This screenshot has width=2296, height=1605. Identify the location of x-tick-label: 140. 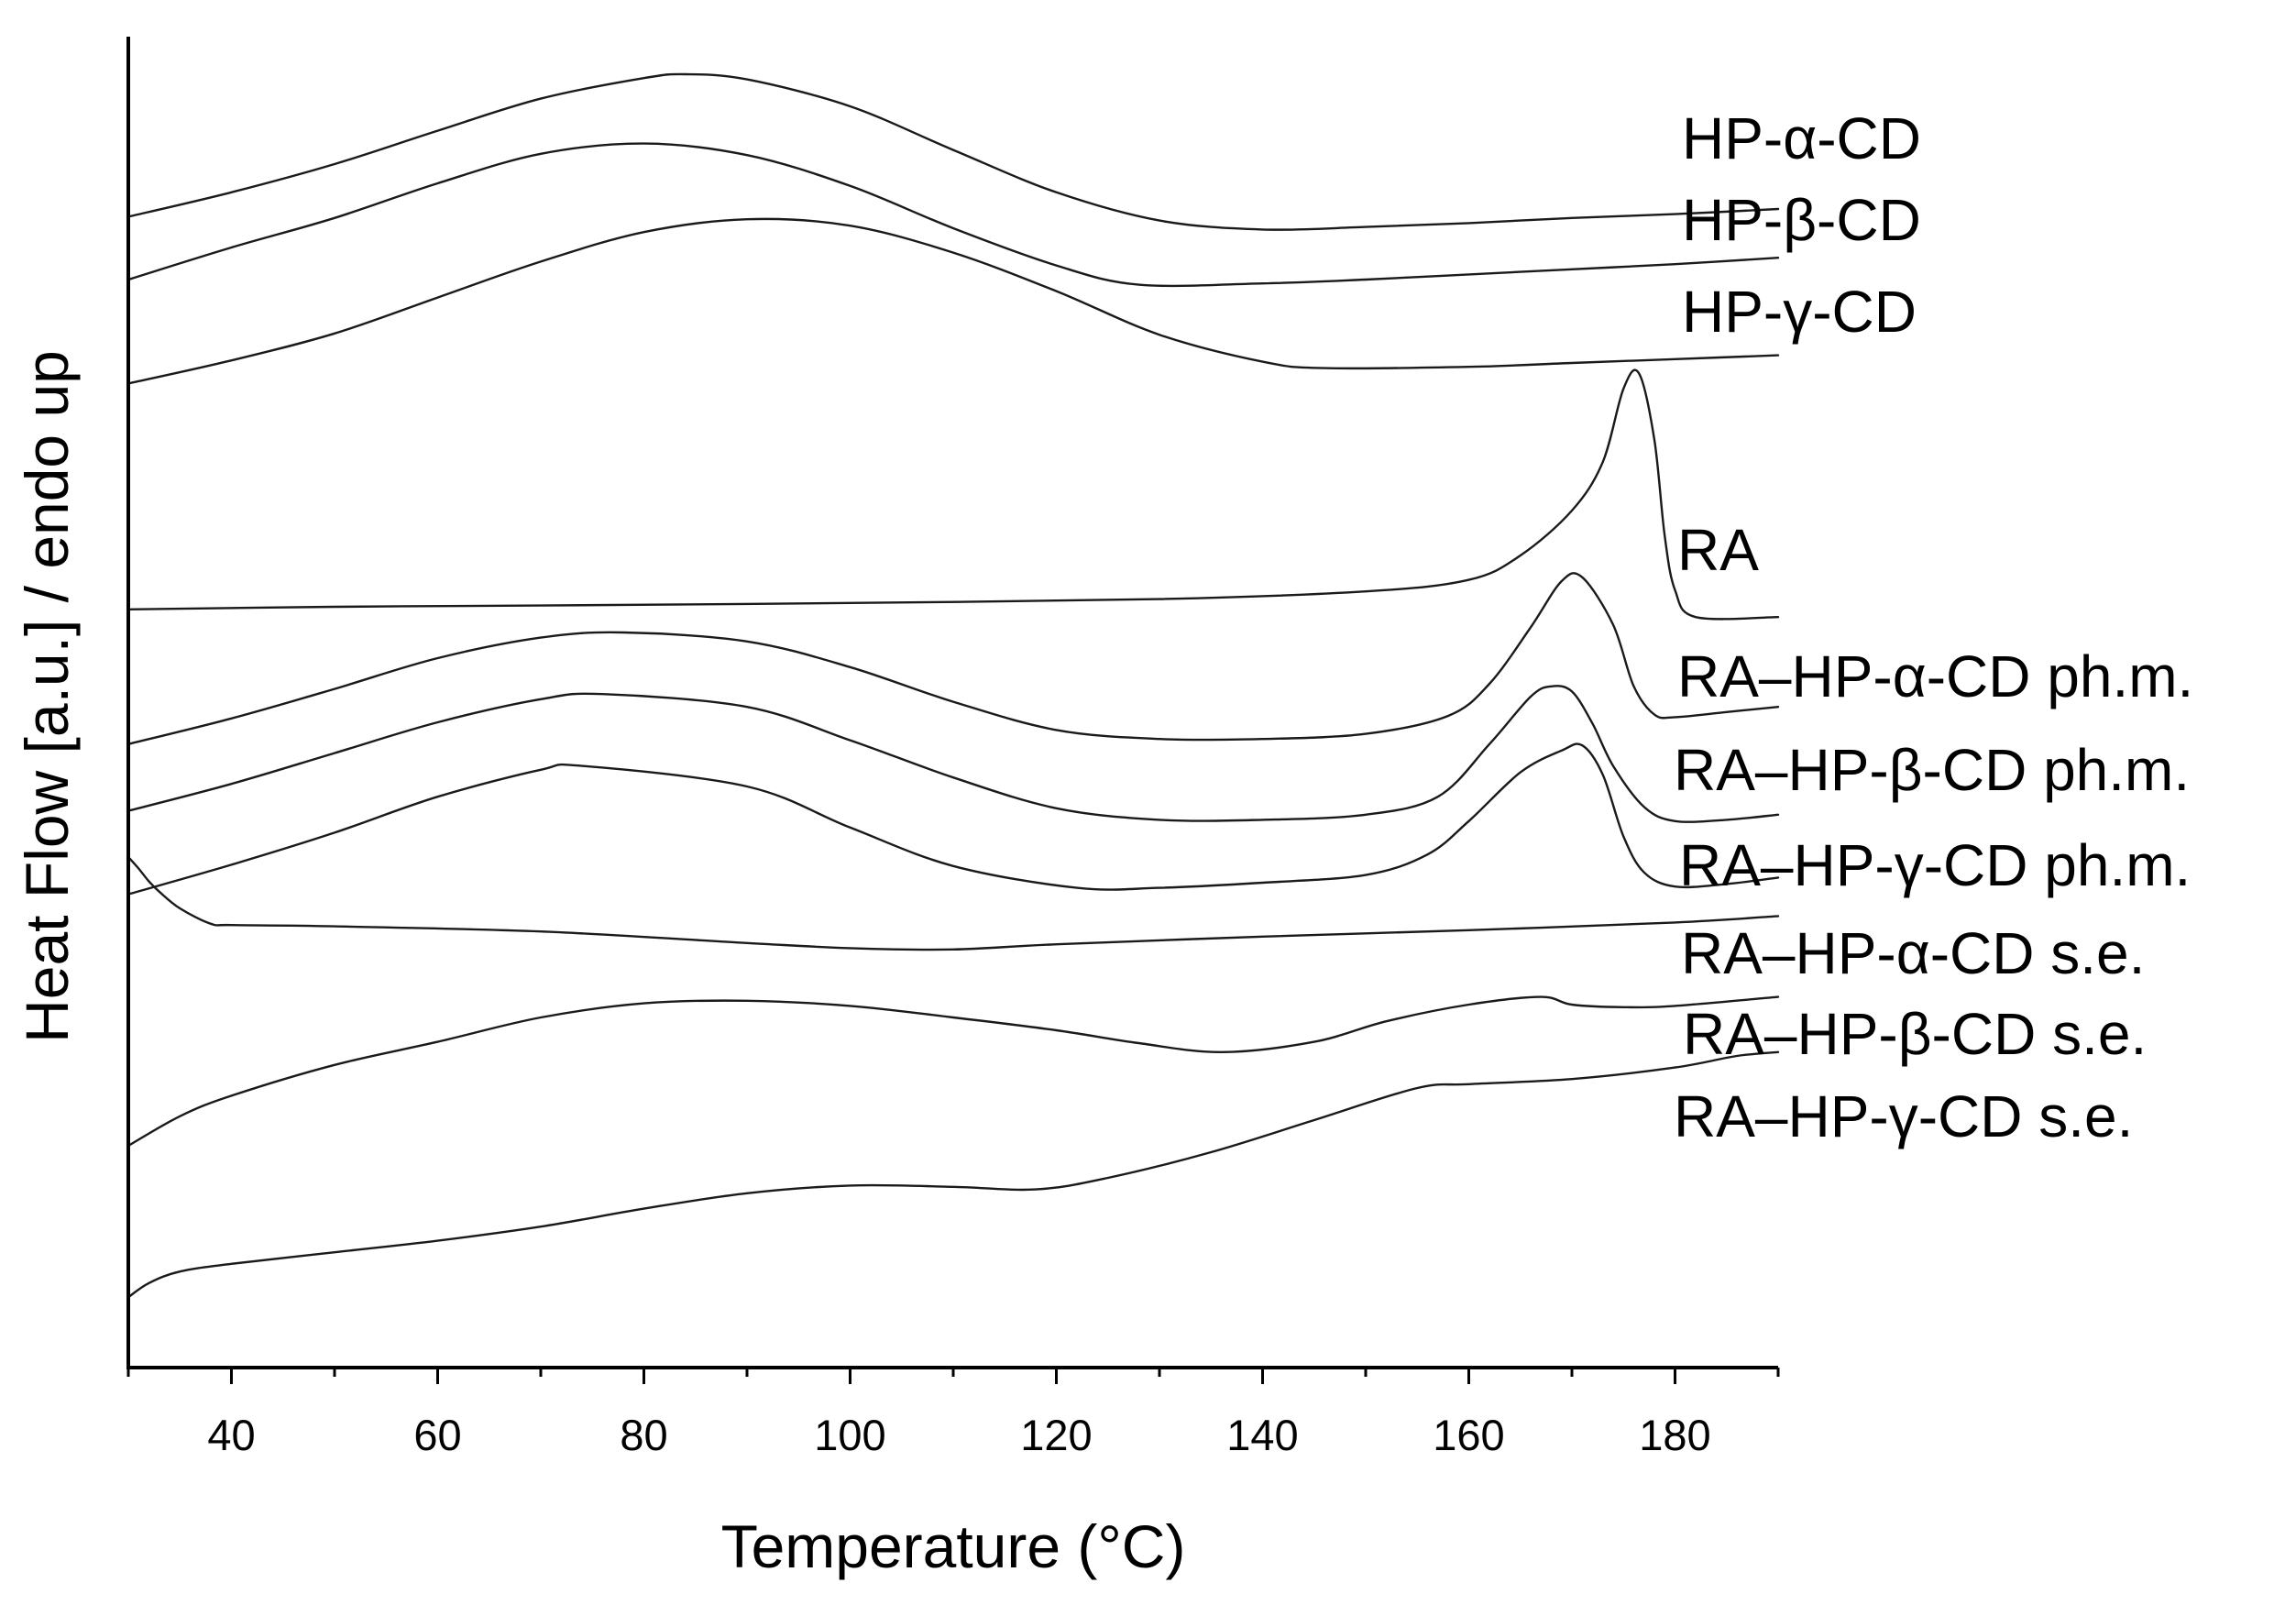
(1262, 1435).